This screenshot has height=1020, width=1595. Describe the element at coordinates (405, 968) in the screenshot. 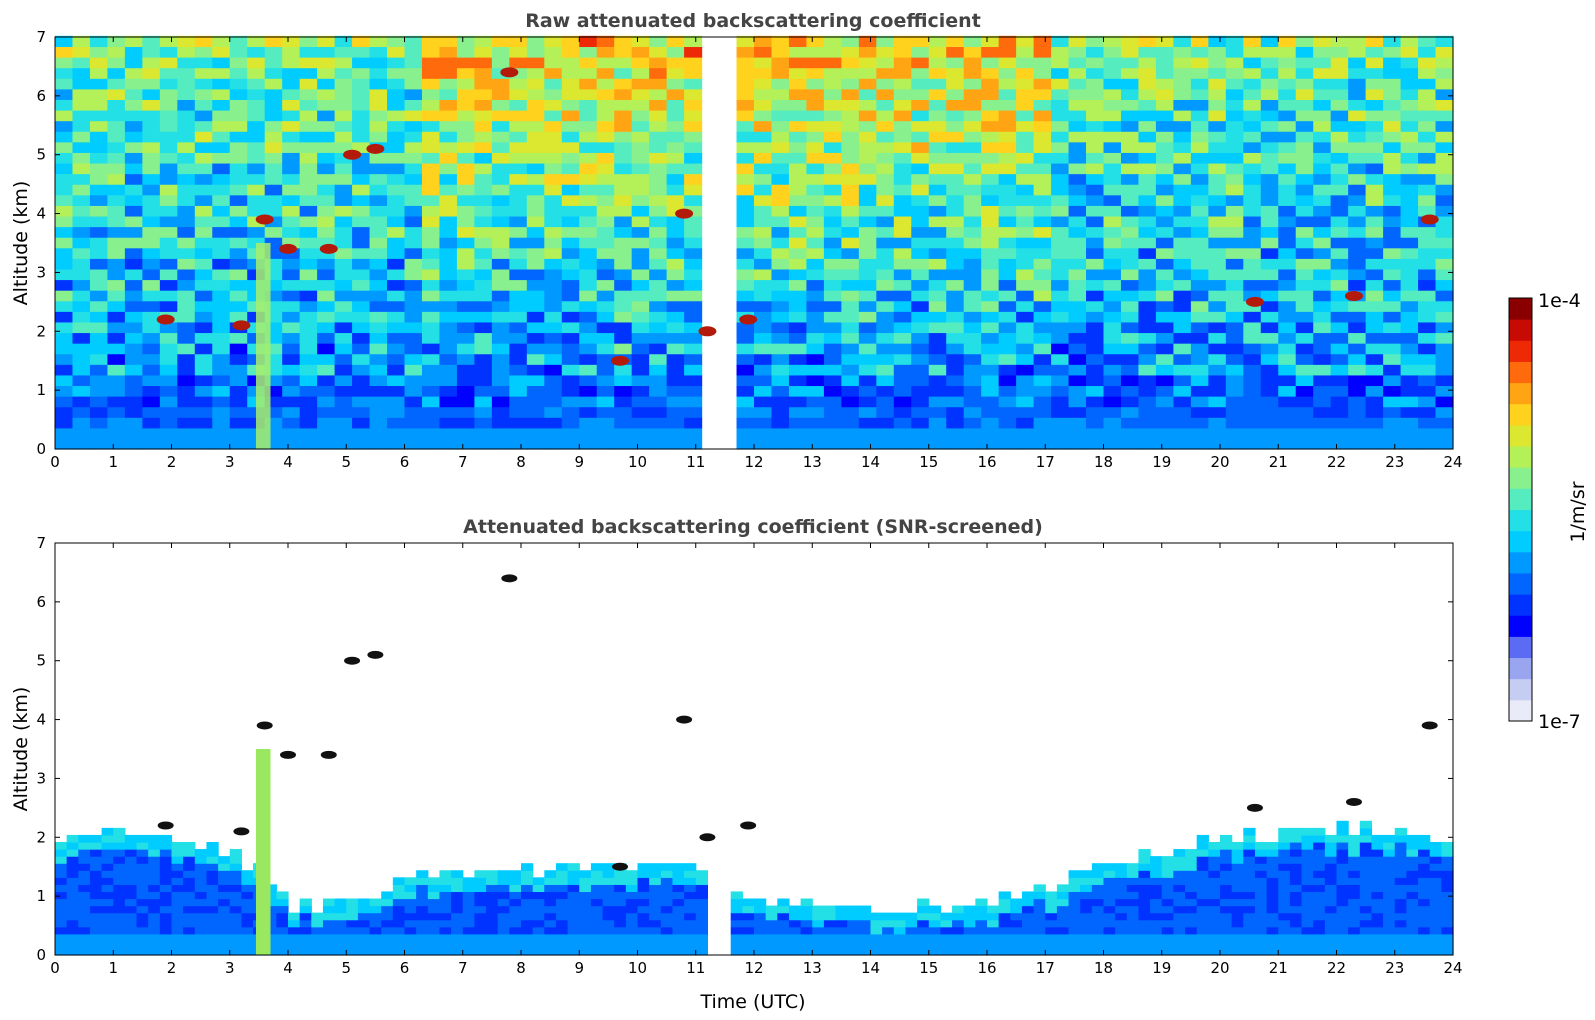

I see `x-tick-label: 6` at that location.